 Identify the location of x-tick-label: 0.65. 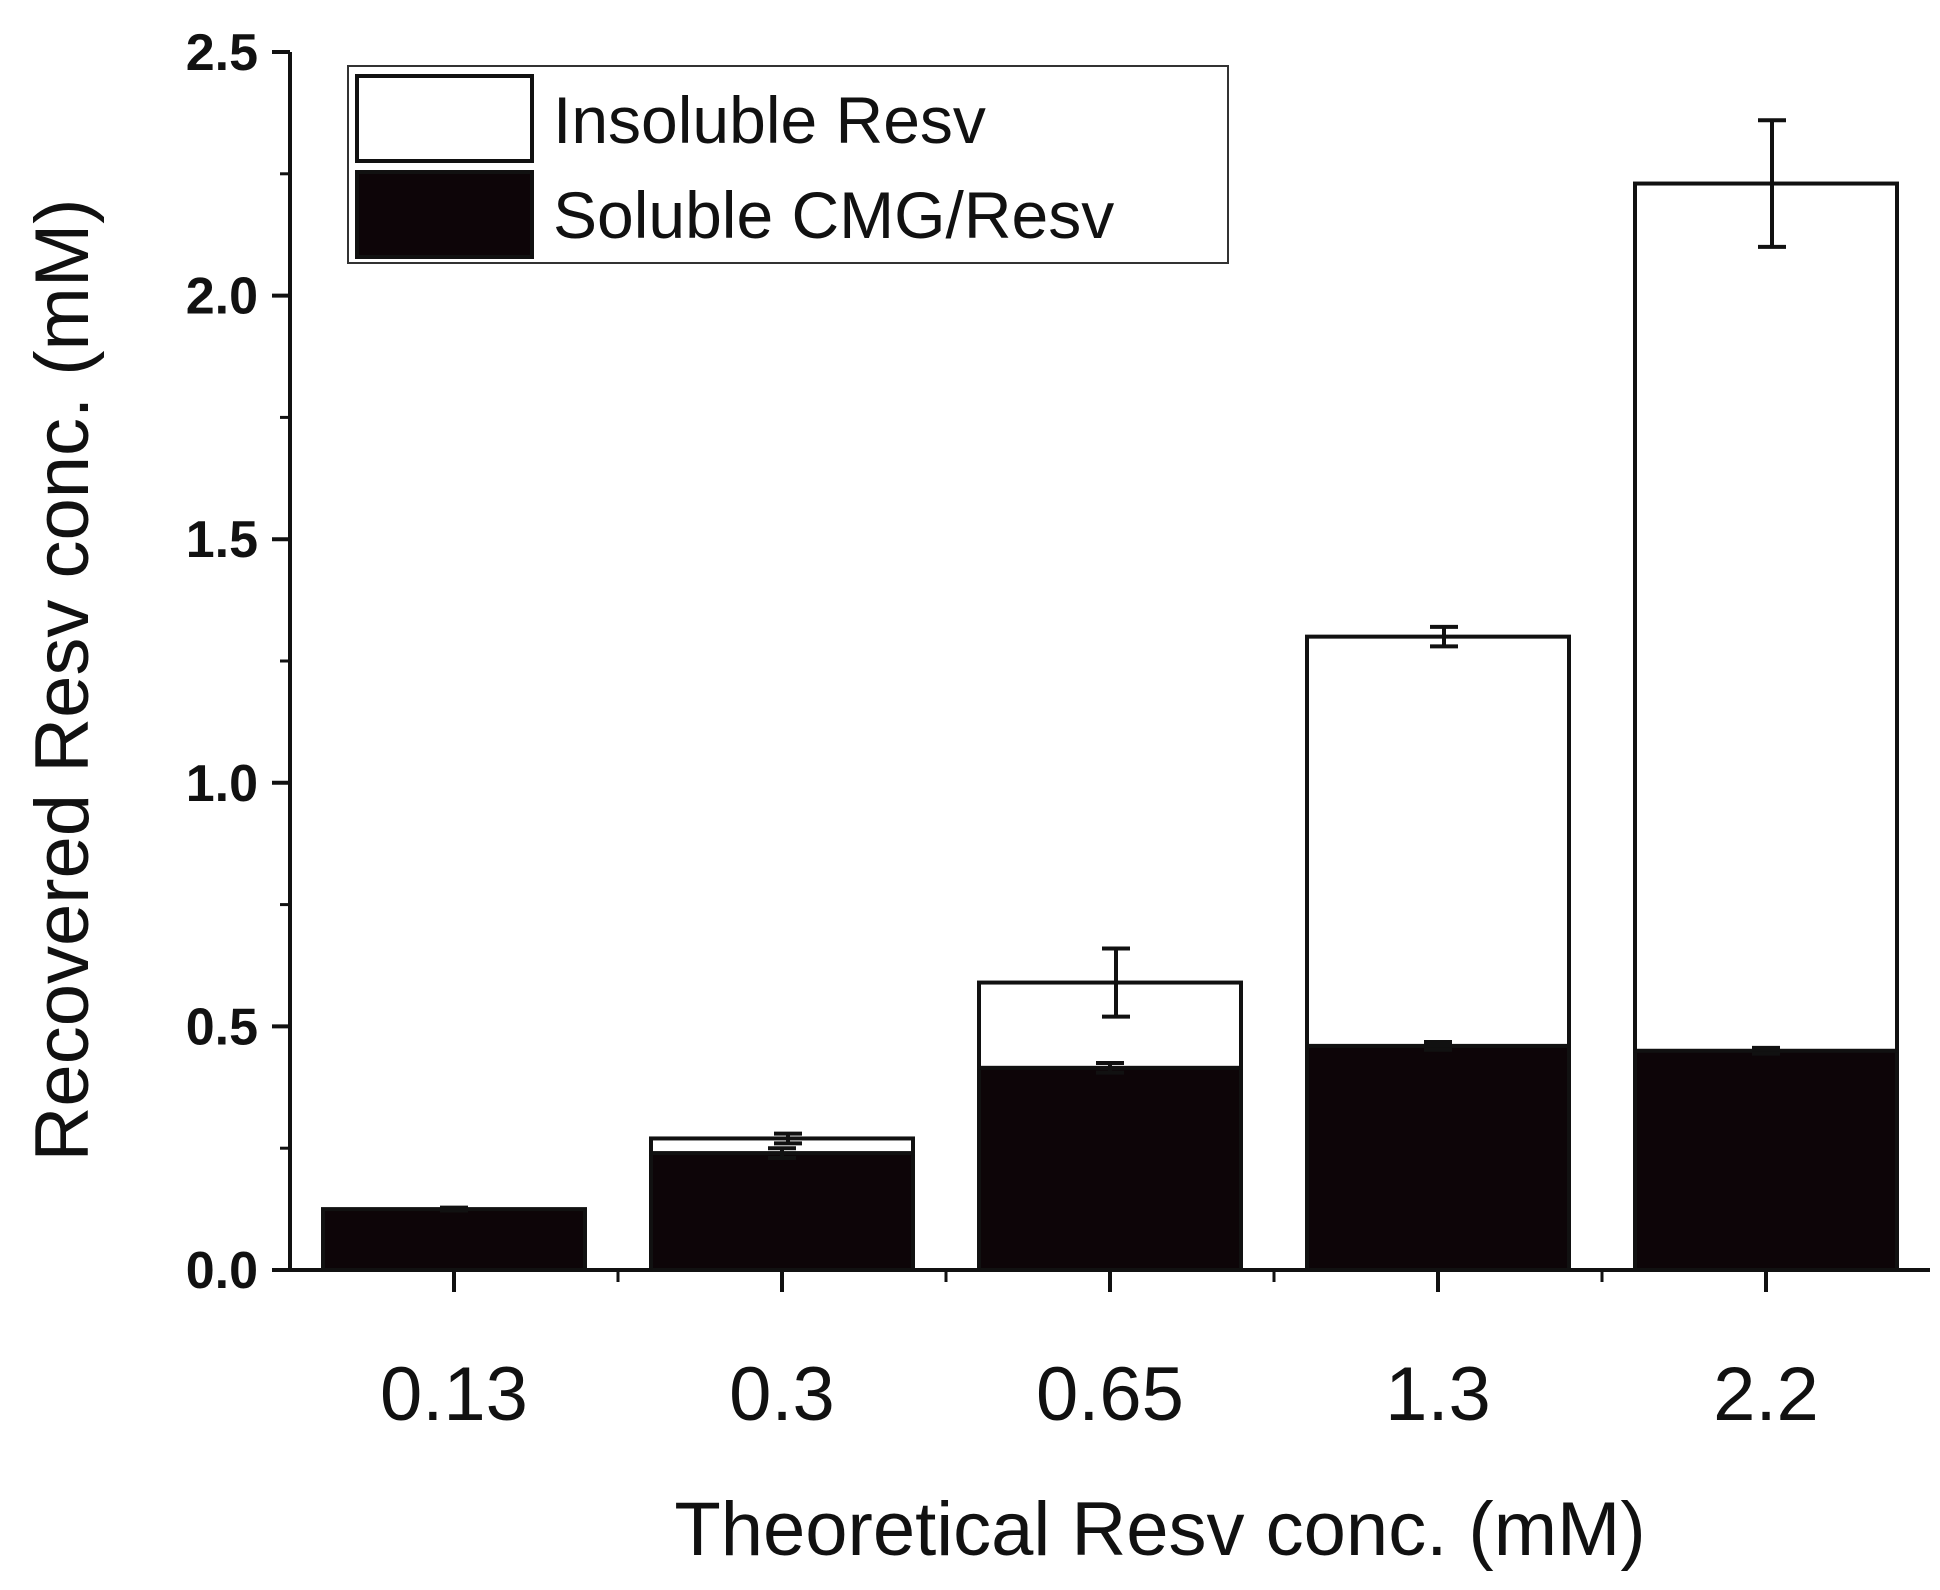
(1110, 1394).